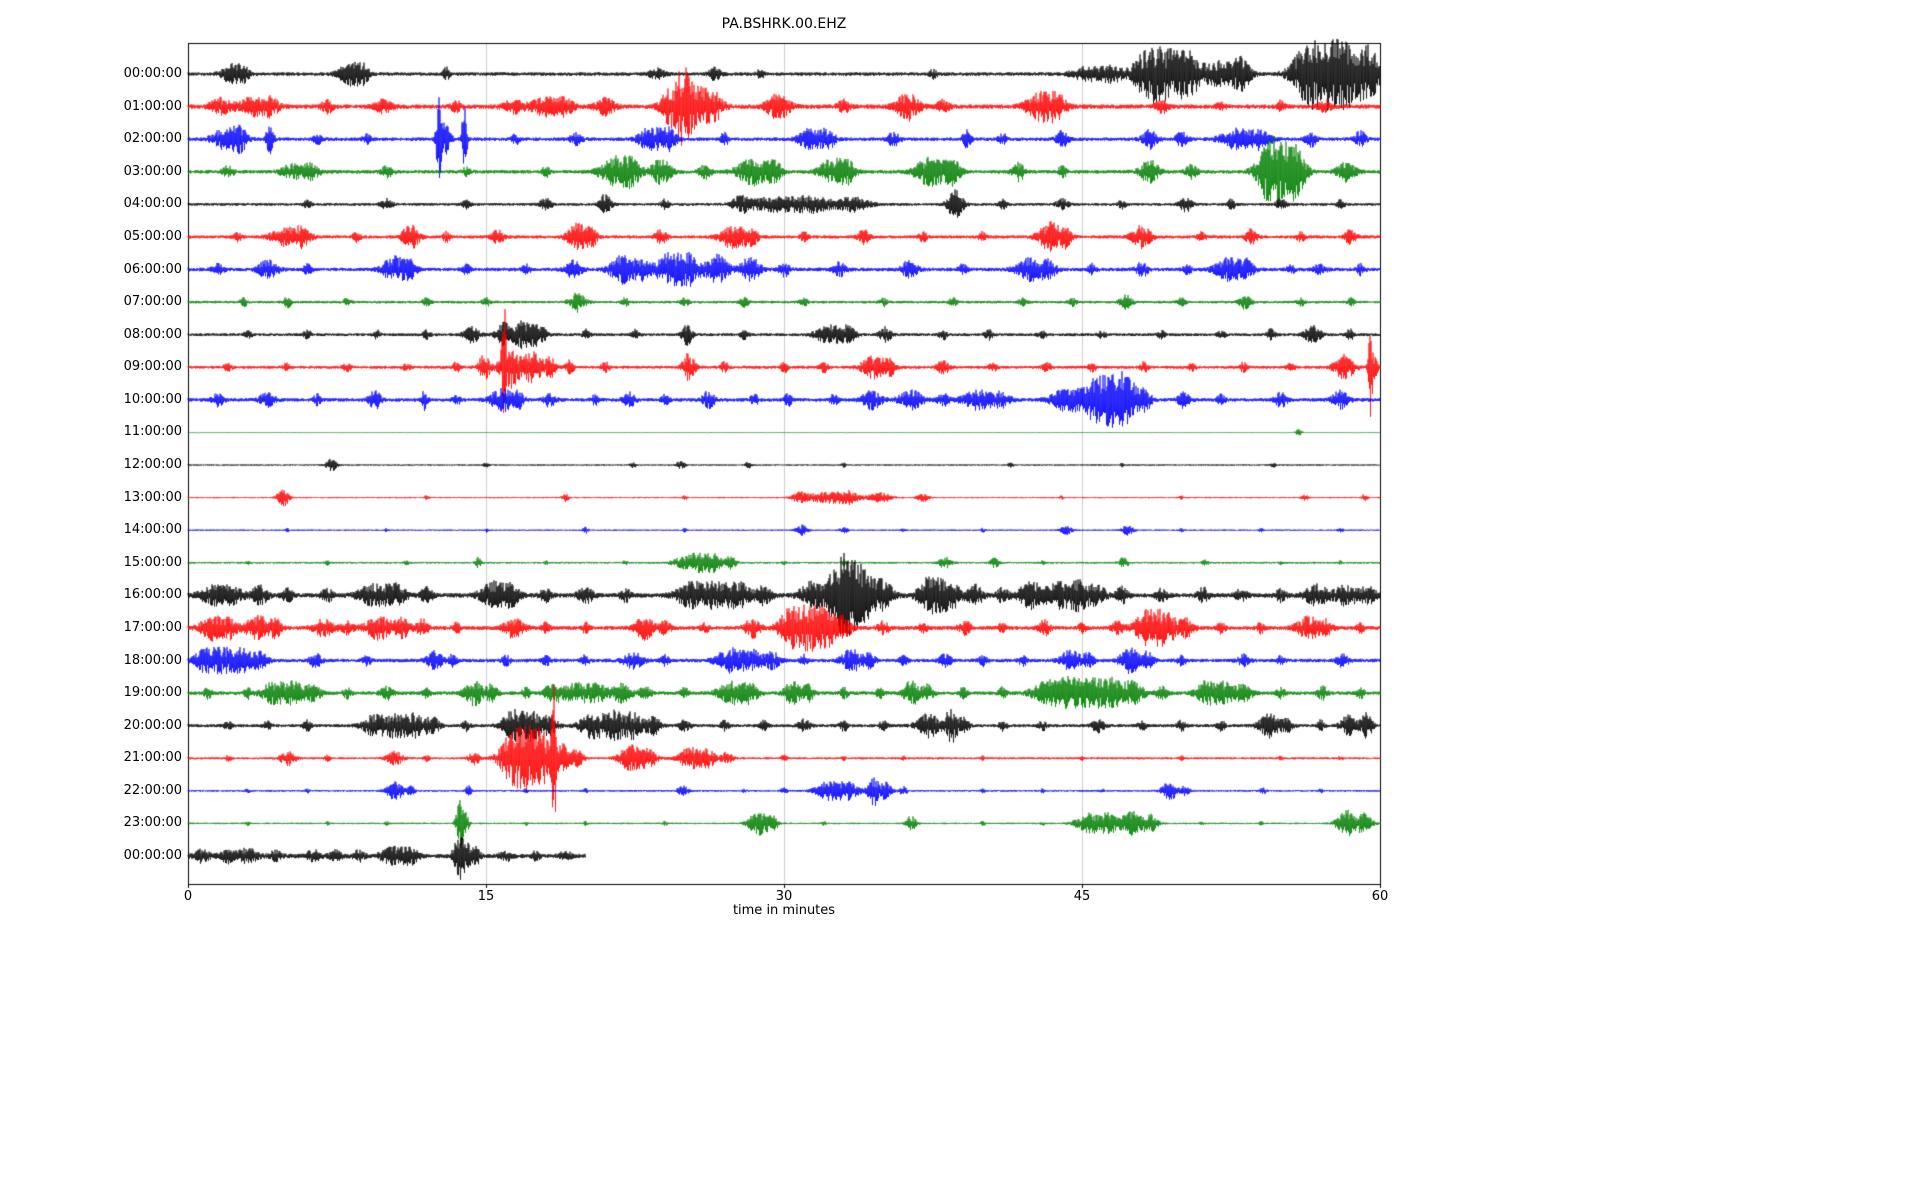 This screenshot has height=1200, width=1920. I want to click on row-label: 05:00:00, so click(152, 236).